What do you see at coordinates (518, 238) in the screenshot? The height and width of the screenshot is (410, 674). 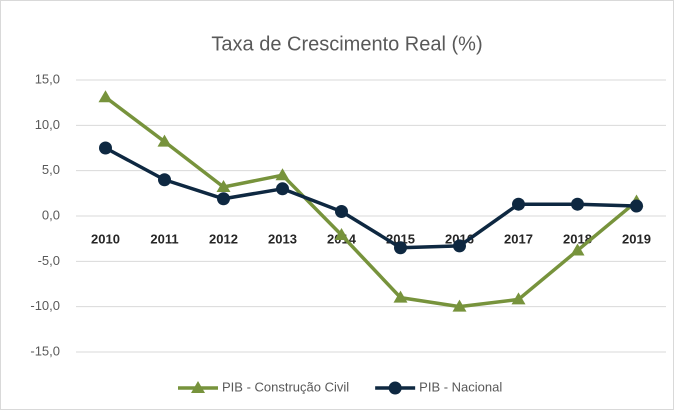 I see `x-tick-label: 2017` at bounding box center [518, 238].